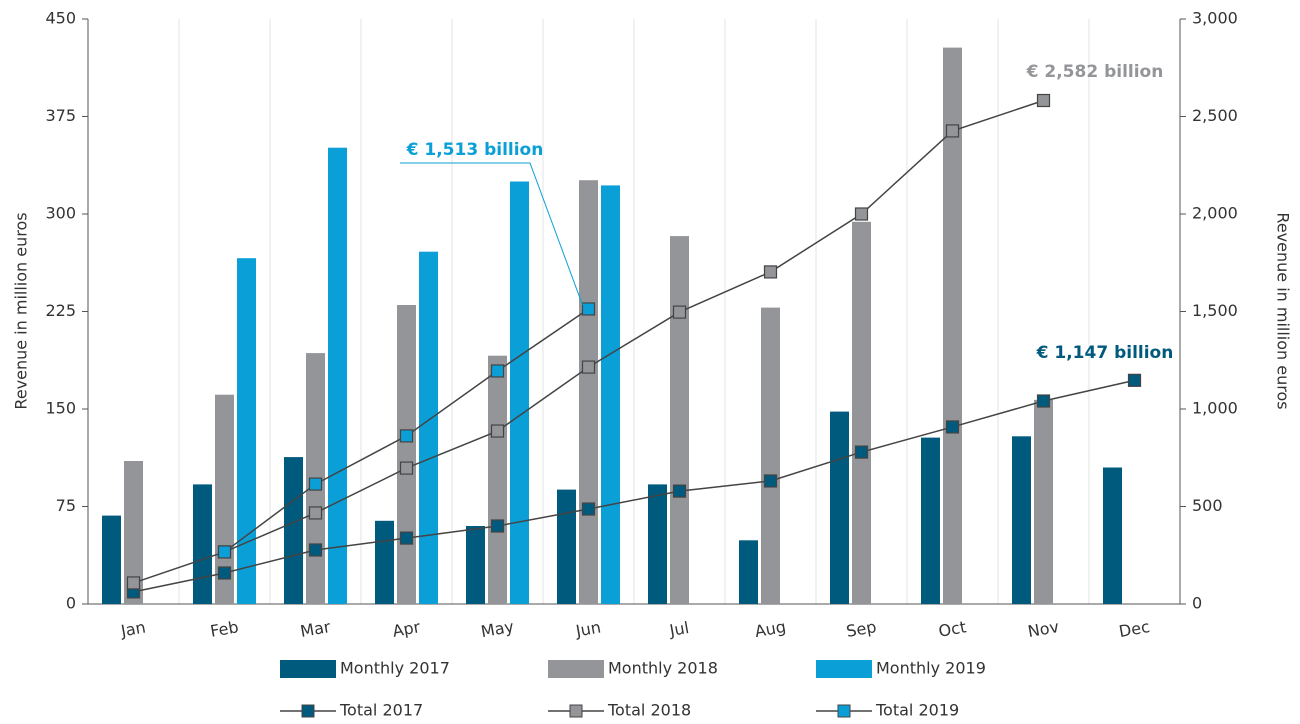  What do you see at coordinates (1095, 72) in the screenshot?
I see `annotation: € 2,582 billion` at bounding box center [1095, 72].